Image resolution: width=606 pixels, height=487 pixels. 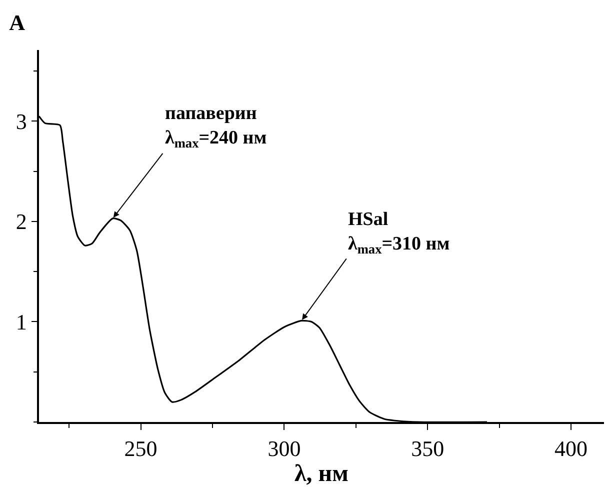 What do you see at coordinates (141, 449) in the screenshot?
I see `x-tick-label: 250` at bounding box center [141, 449].